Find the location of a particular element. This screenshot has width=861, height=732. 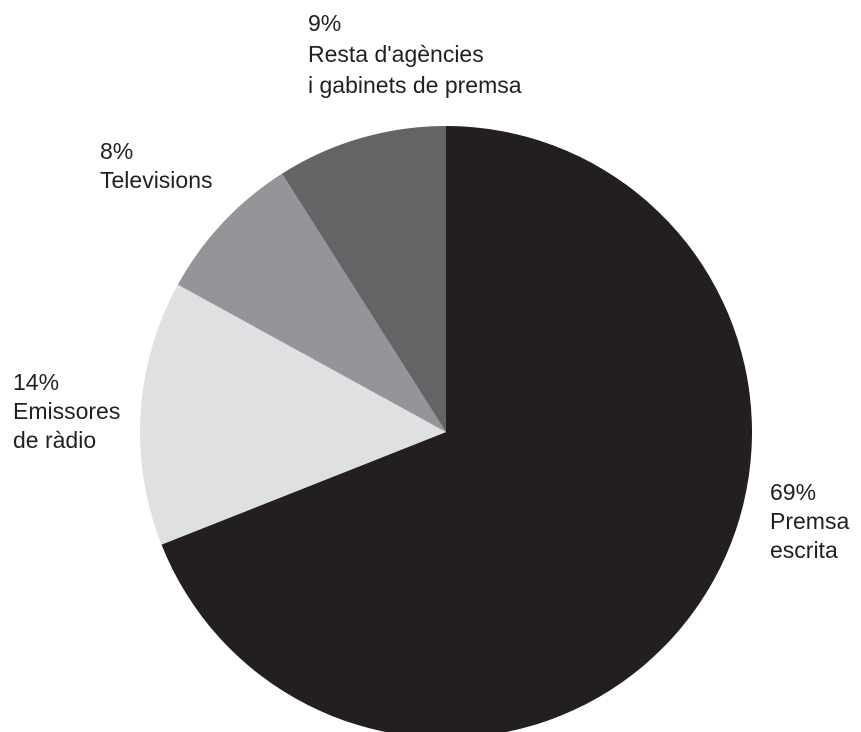

slice-name-line: Emissores is located at coordinates (66, 411).